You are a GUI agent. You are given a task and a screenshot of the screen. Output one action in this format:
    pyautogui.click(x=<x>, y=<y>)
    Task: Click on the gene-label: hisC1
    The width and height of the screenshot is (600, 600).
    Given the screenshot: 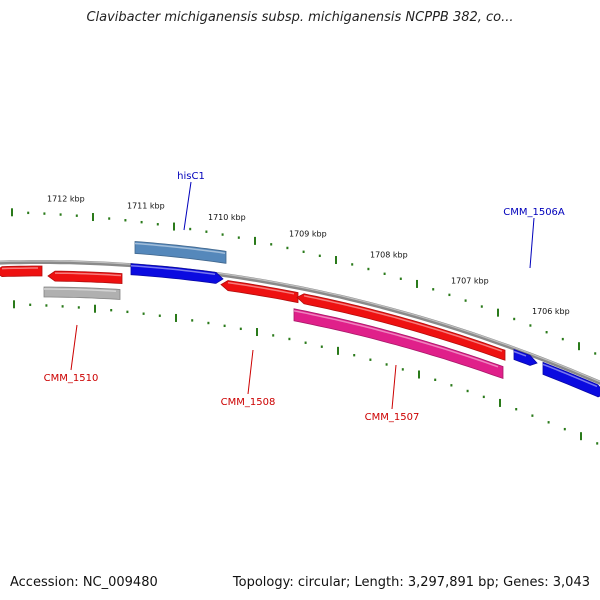 What is the action you would take?
    pyautogui.click(x=191, y=176)
    